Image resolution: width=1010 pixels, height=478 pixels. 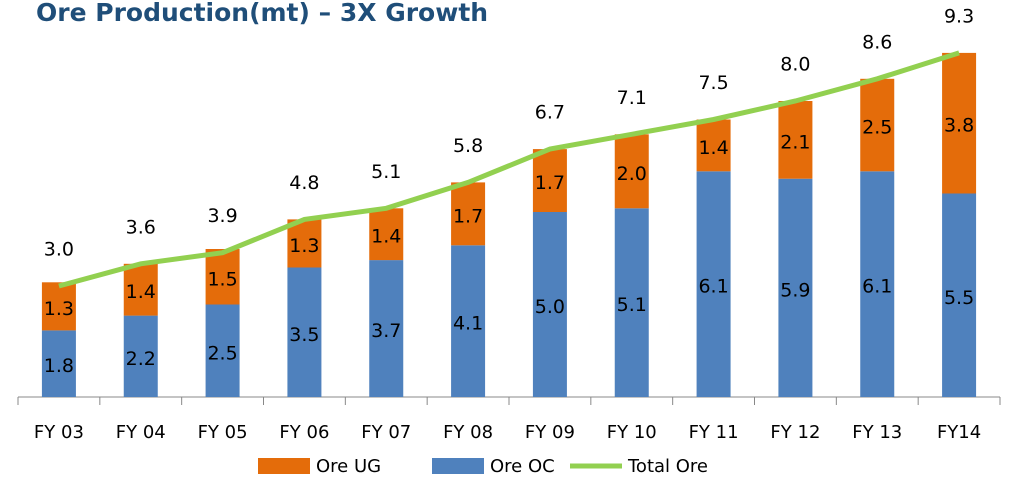 I want to click on value-label: 4.1, so click(x=468, y=324).